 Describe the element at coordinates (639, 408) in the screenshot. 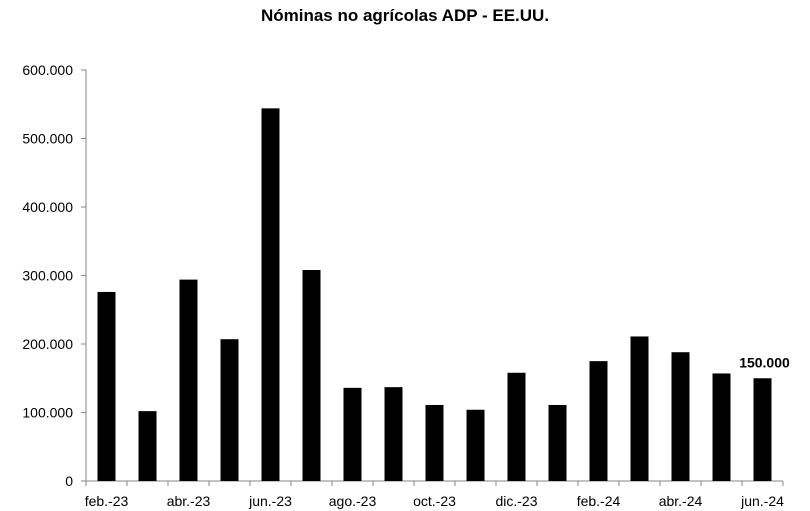

I see `bar-mar.-24` at that location.